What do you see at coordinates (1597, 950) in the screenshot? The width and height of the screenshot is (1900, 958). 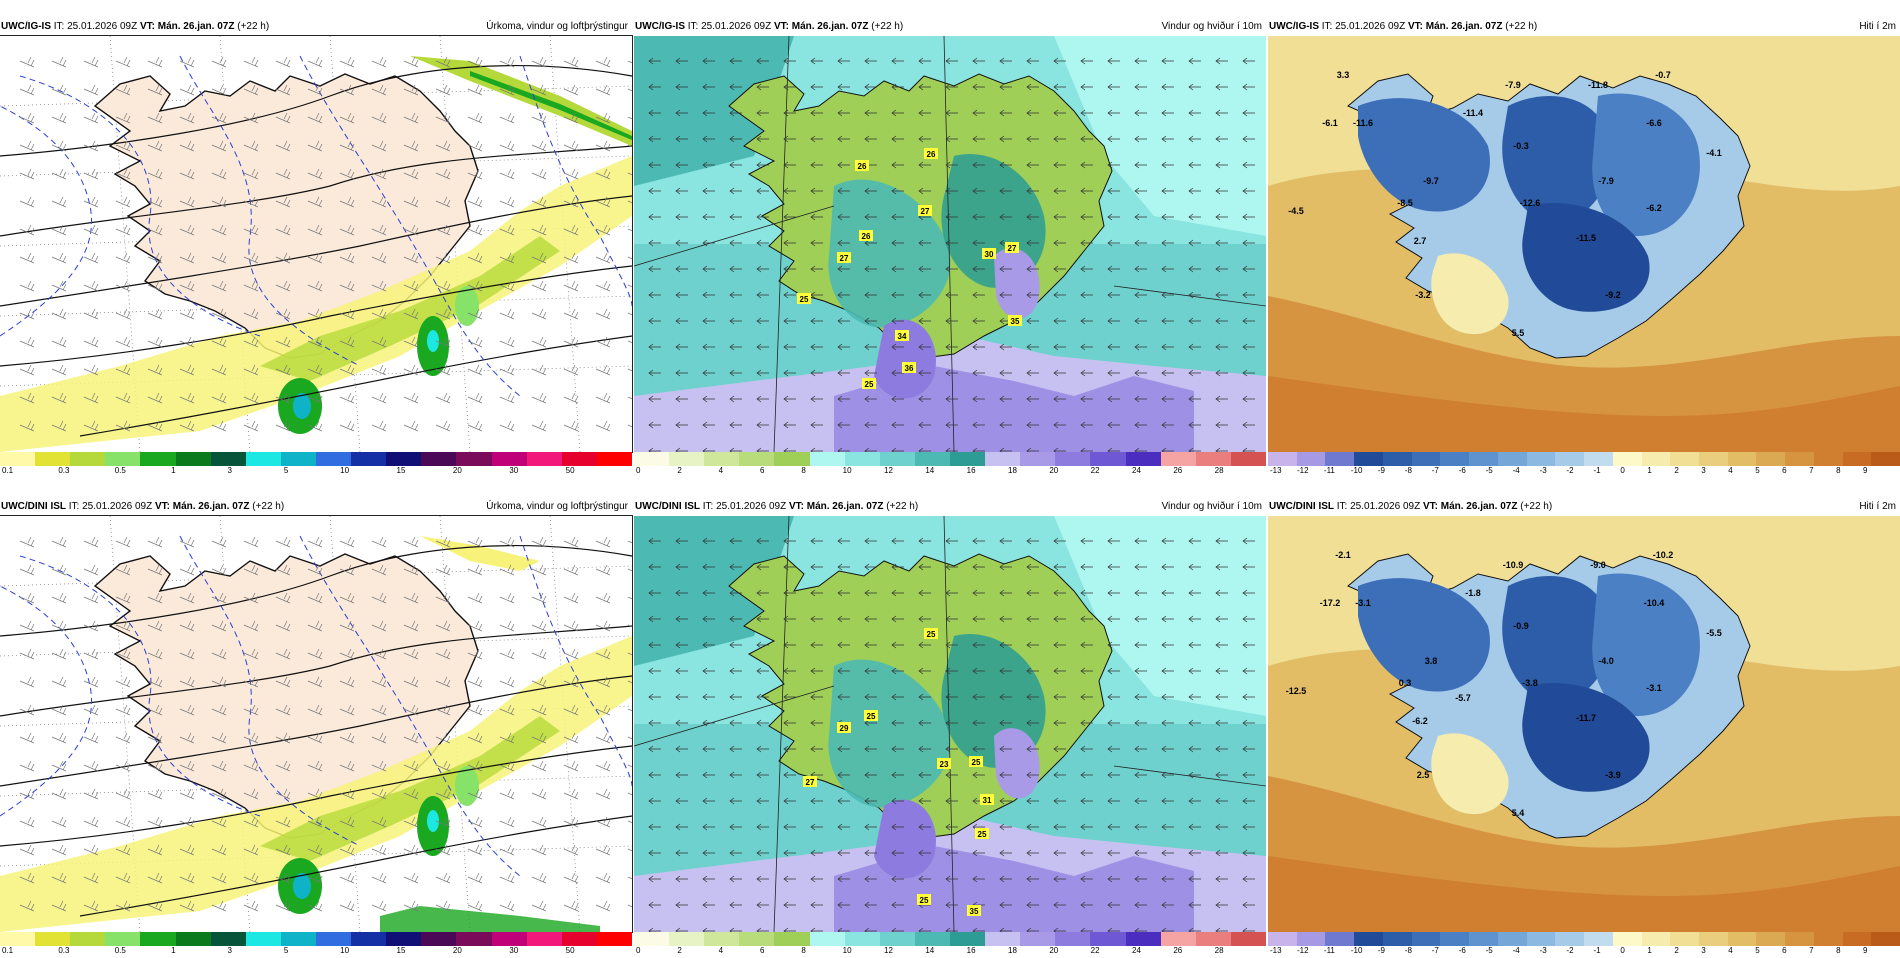 I see `colorbar-tick: -1` at bounding box center [1597, 950].